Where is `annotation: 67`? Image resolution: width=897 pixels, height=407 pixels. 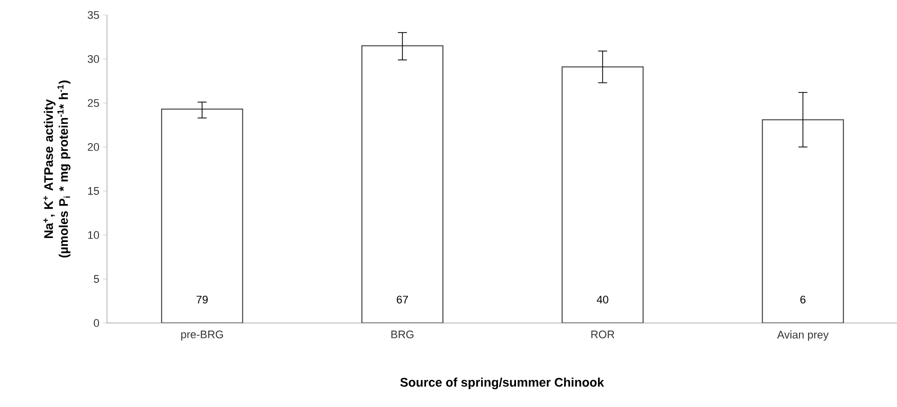 annotation: 67 is located at coordinates (402, 300).